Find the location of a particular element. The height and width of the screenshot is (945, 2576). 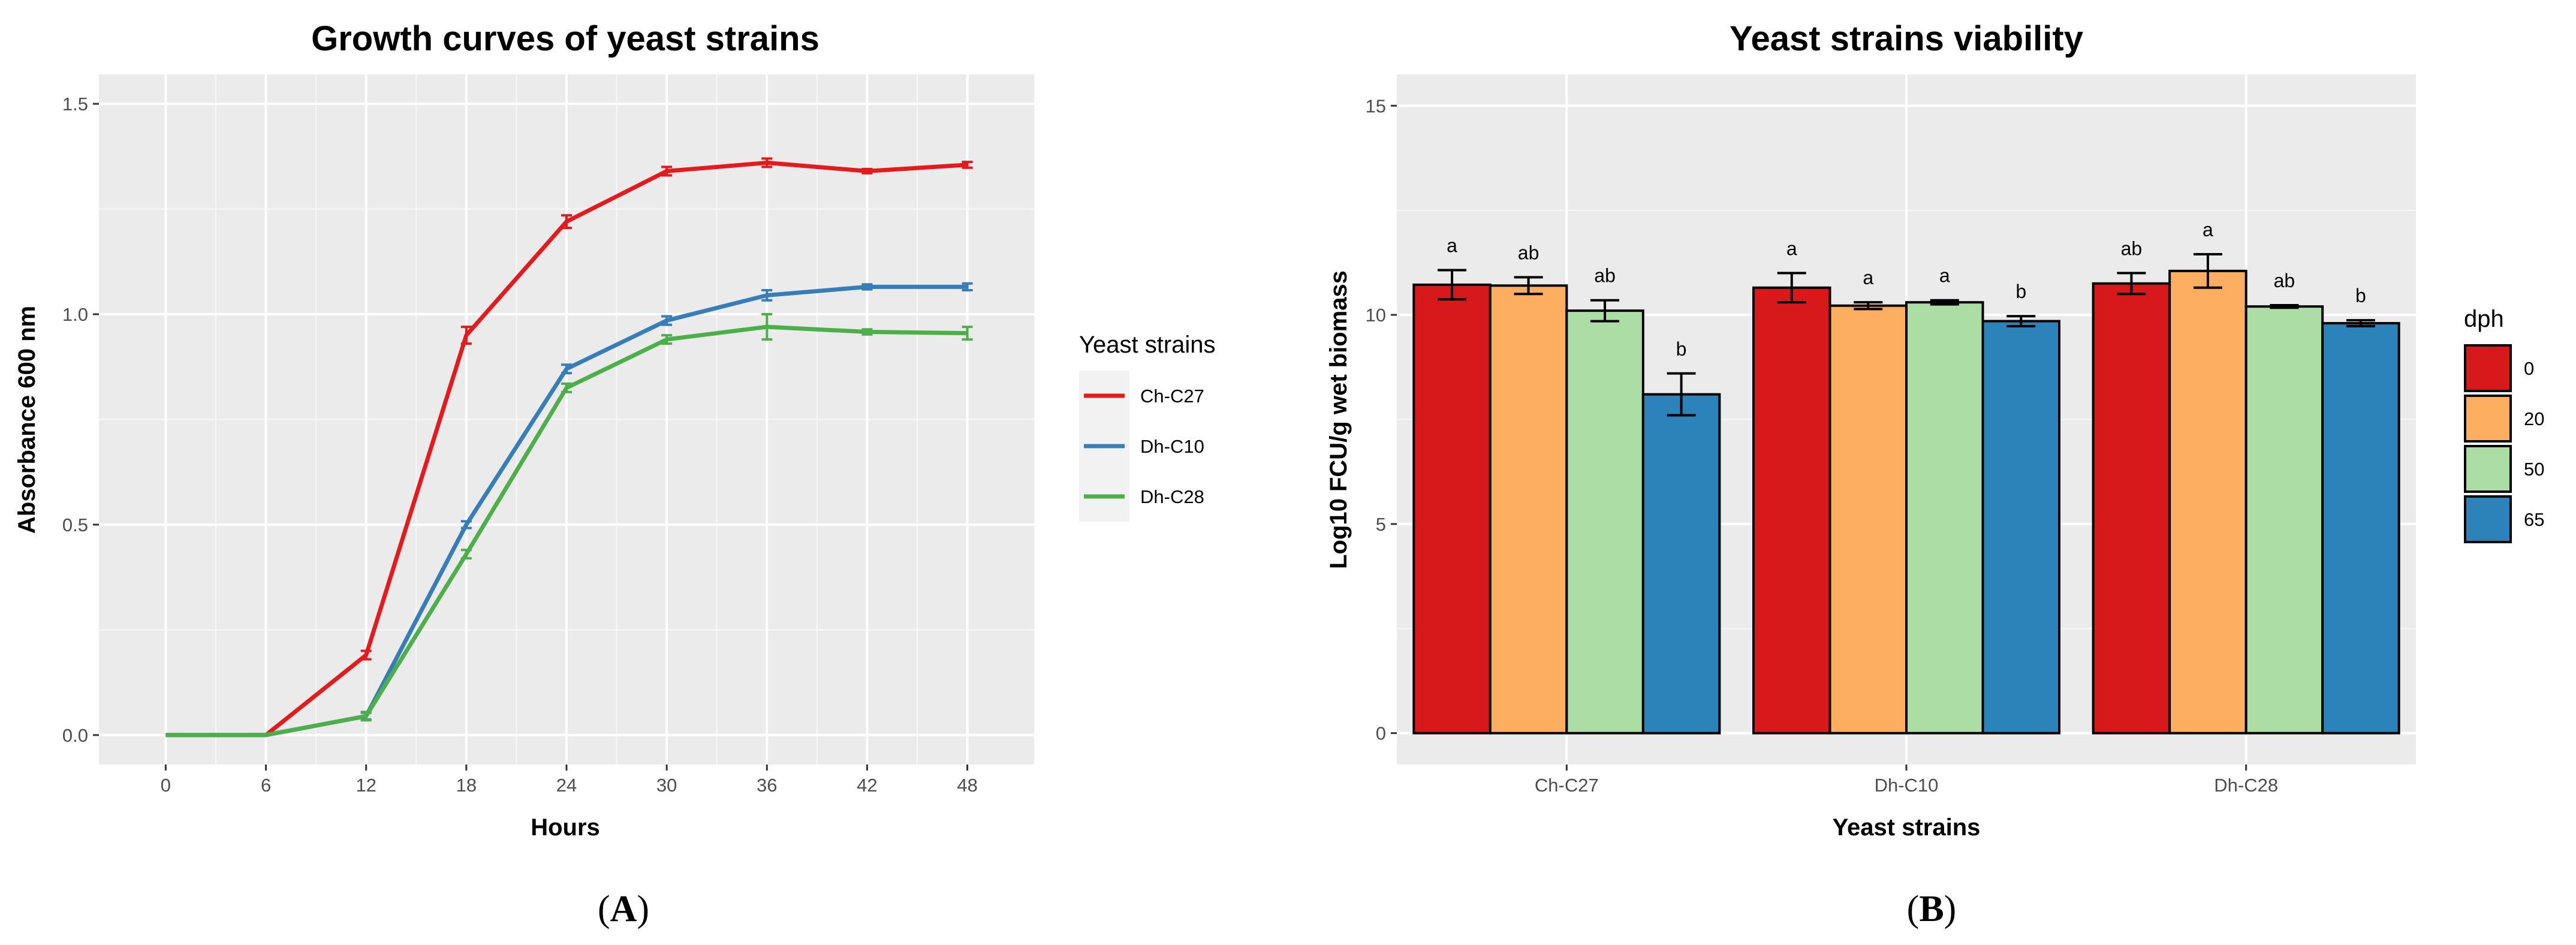

panel-label-b: (B) is located at coordinates (1932, 909).